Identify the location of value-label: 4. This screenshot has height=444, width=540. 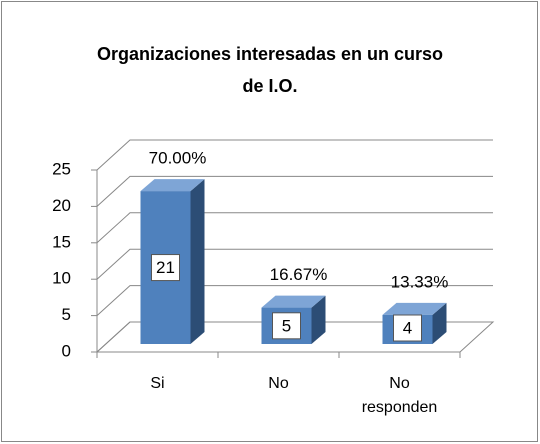
(407, 327).